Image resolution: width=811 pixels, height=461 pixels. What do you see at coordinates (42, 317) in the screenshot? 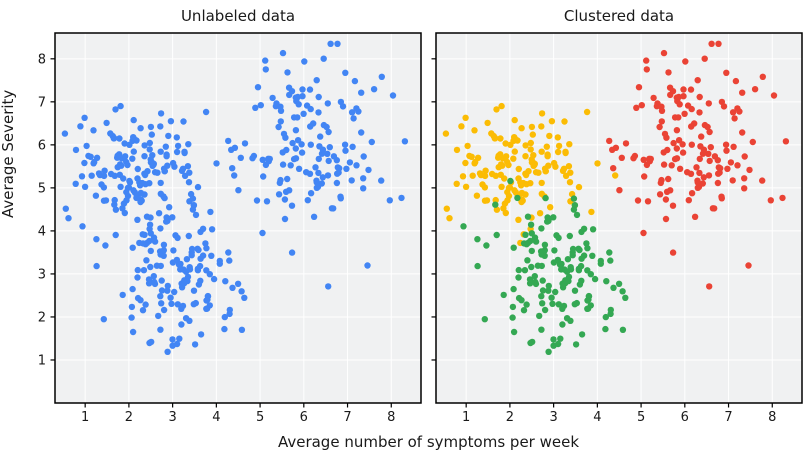
I see `y-tick-label: 2` at bounding box center [42, 317].